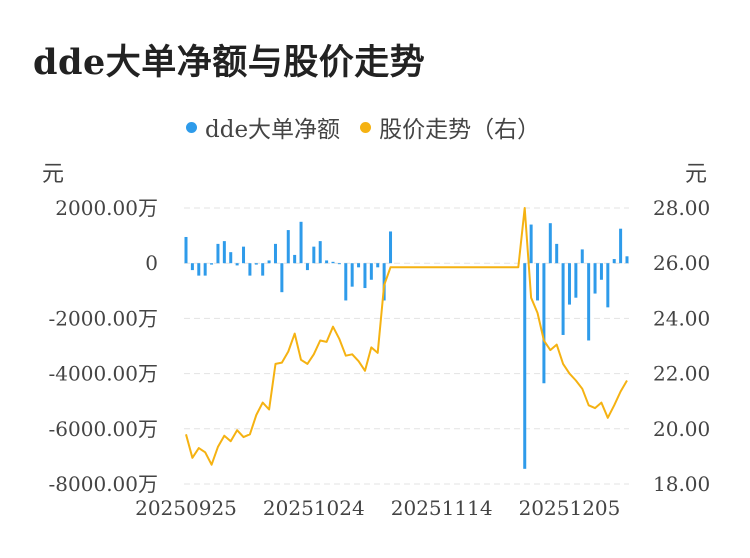 This screenshot has height=558, width=750. What do you see at coordinates (696, 174) in the screenshot?
I see `right-axis-unit: 元` at bounding box center [696, 174].